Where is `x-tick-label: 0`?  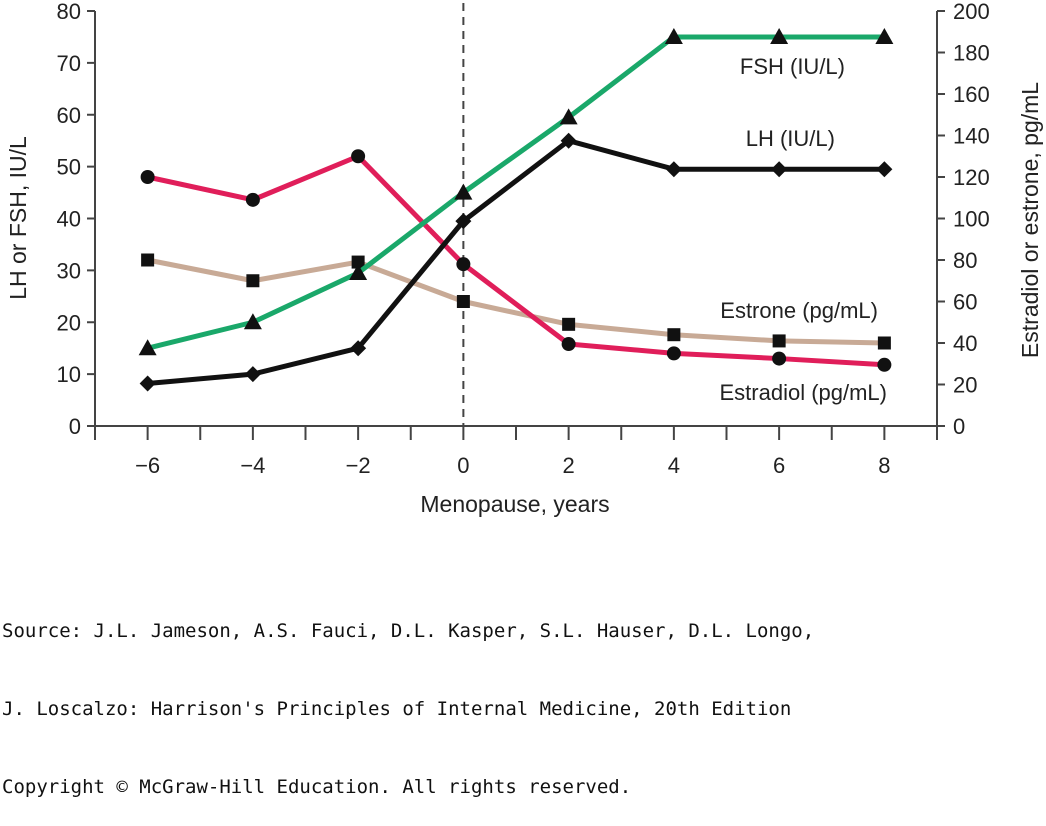 x-tick-label: 0 is located at coordinates (463, 465).